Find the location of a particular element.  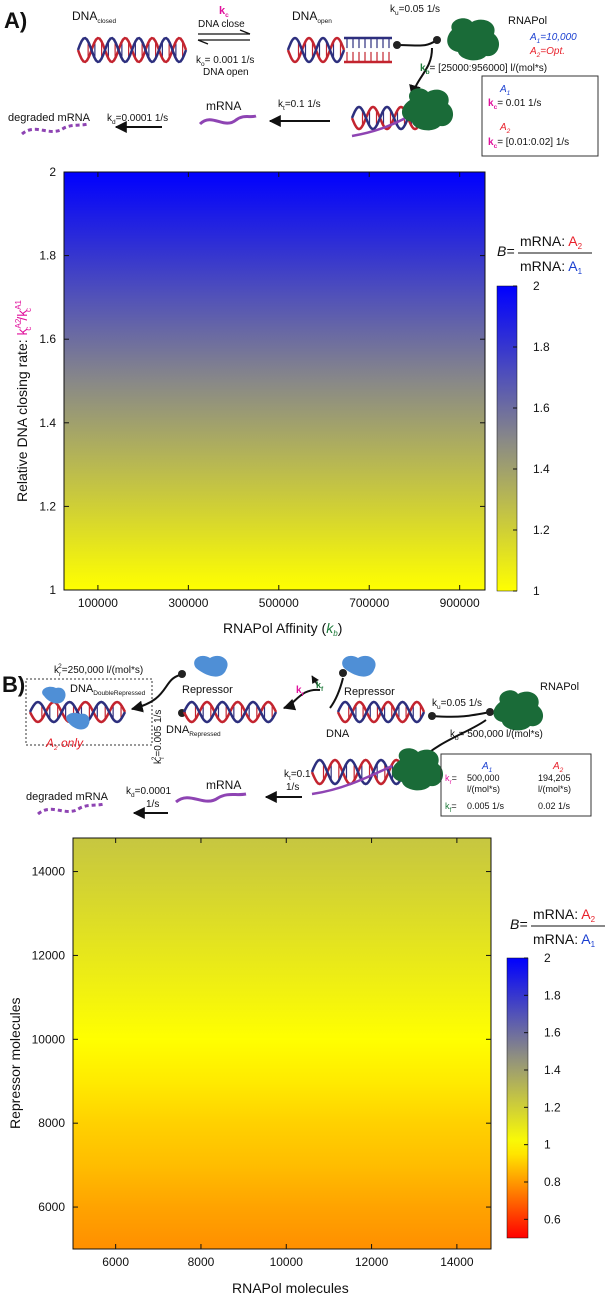

x-tick-label-b-2: 10000 is located at coordinates (287, 1262).